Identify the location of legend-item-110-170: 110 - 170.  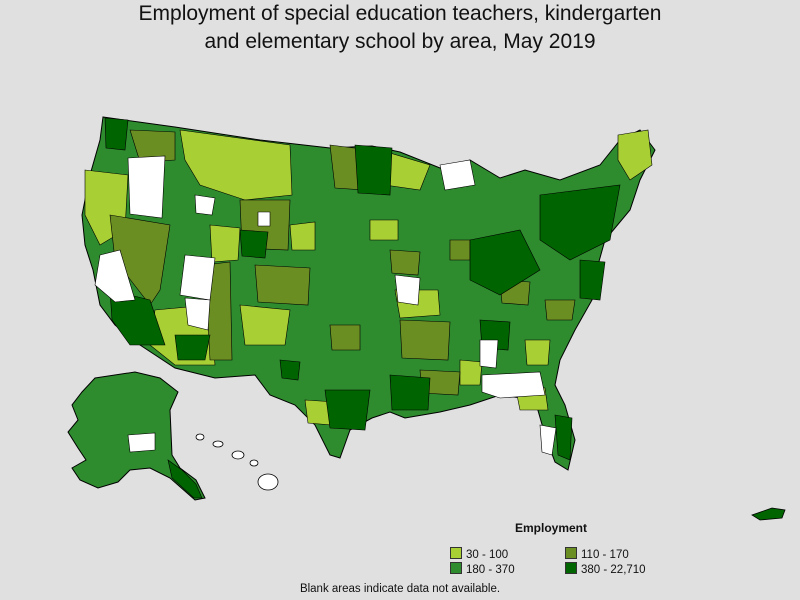
(597, 554).